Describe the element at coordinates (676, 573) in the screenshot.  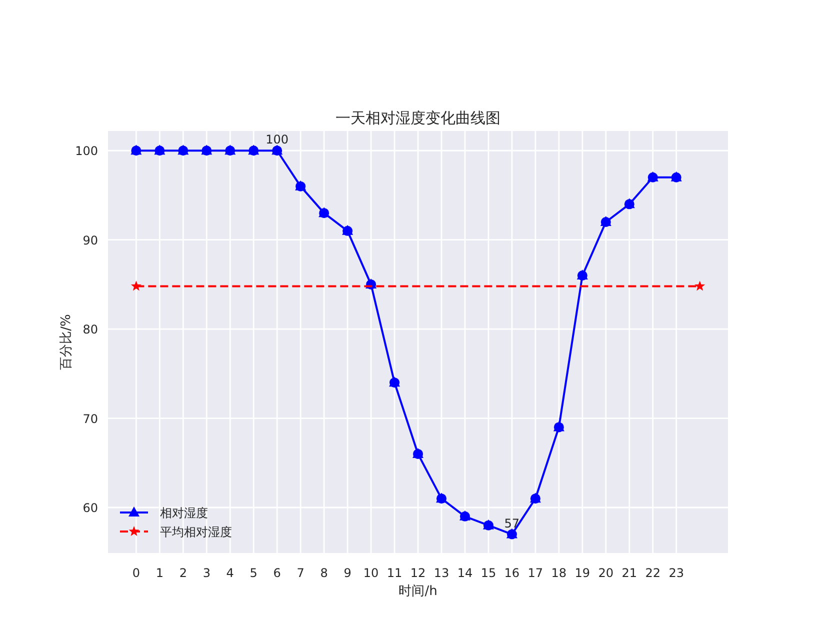
I see `x-tick-label: 23` at that location.